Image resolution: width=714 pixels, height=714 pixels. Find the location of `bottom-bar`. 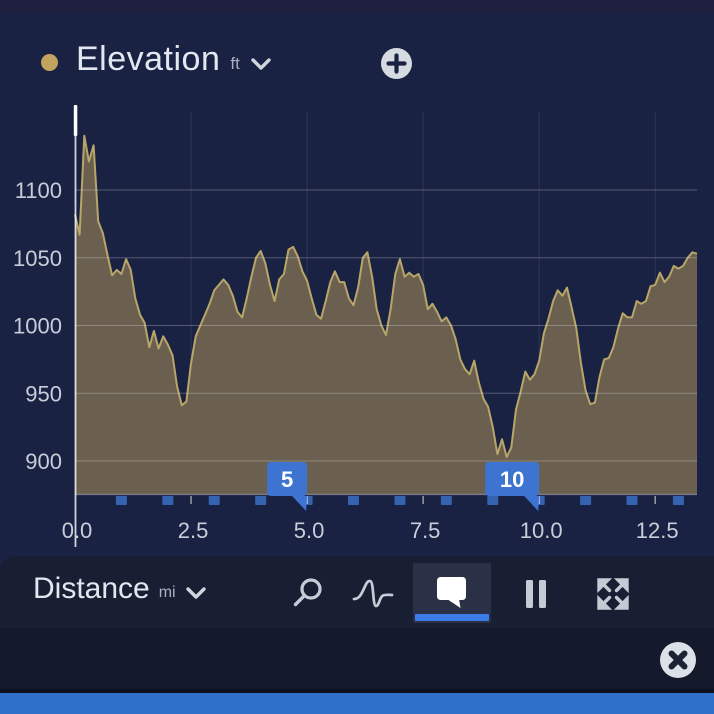

bottom-bar is located at coordinates (357, 658).